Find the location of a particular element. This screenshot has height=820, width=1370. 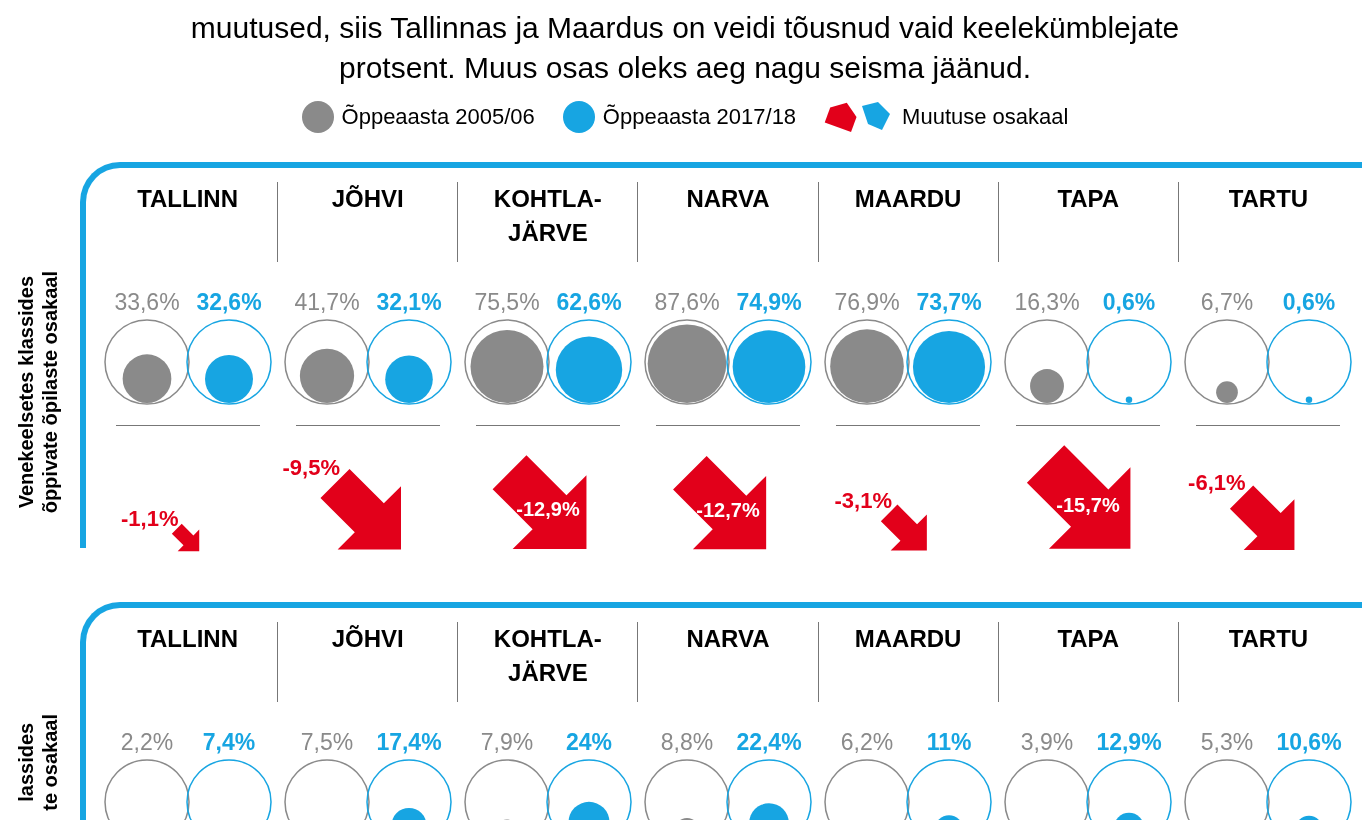

data-label: 73,7% is located at coordinates (949, 302).